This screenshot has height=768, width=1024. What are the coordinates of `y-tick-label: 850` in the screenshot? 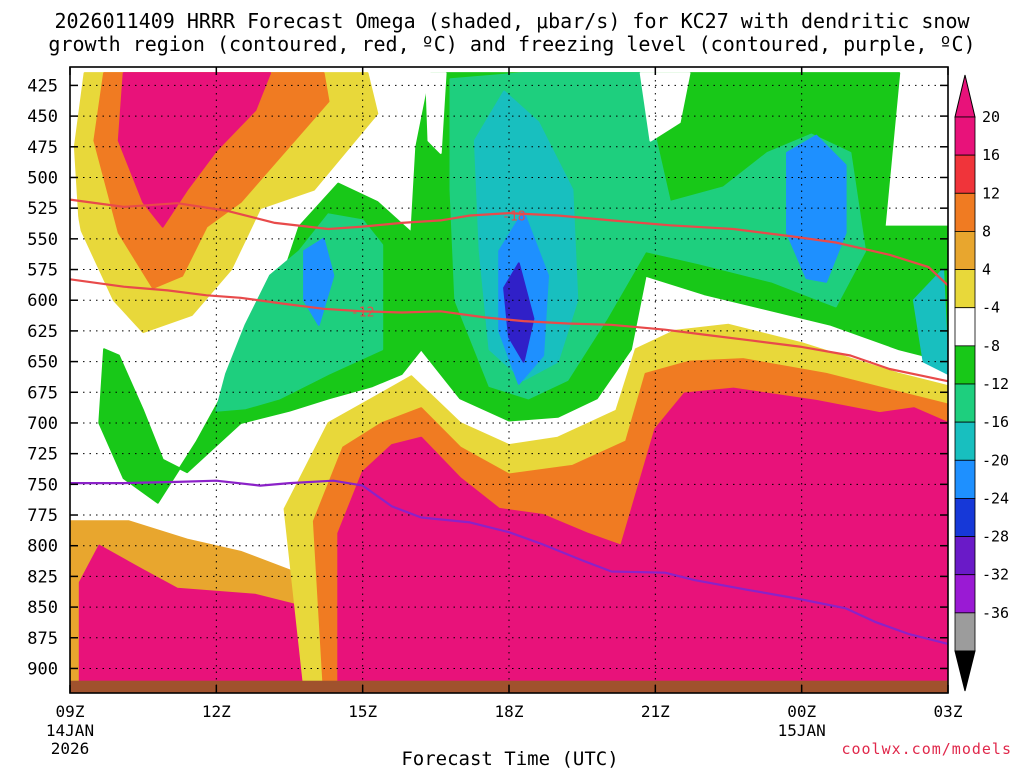 It's located at (42, 608).